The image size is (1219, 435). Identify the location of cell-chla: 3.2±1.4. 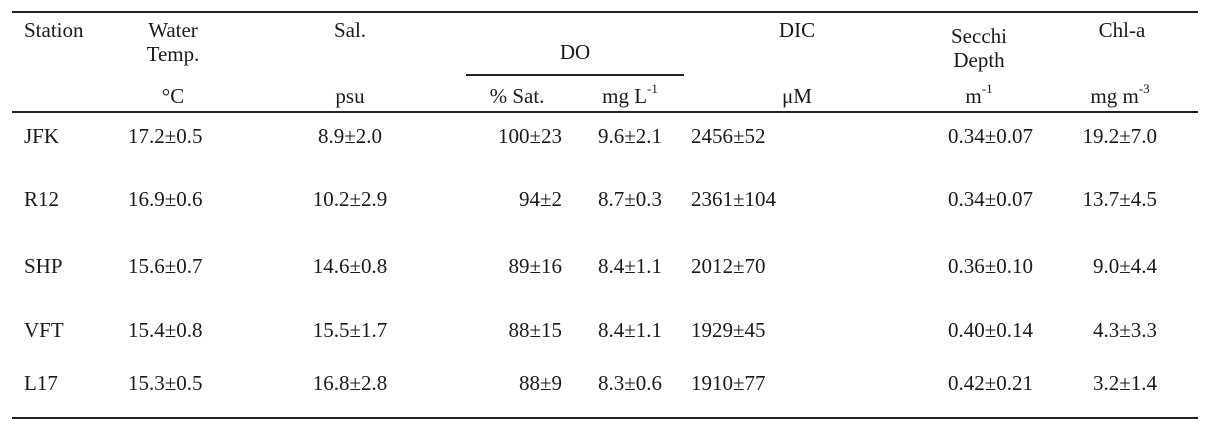
(1124, 383).